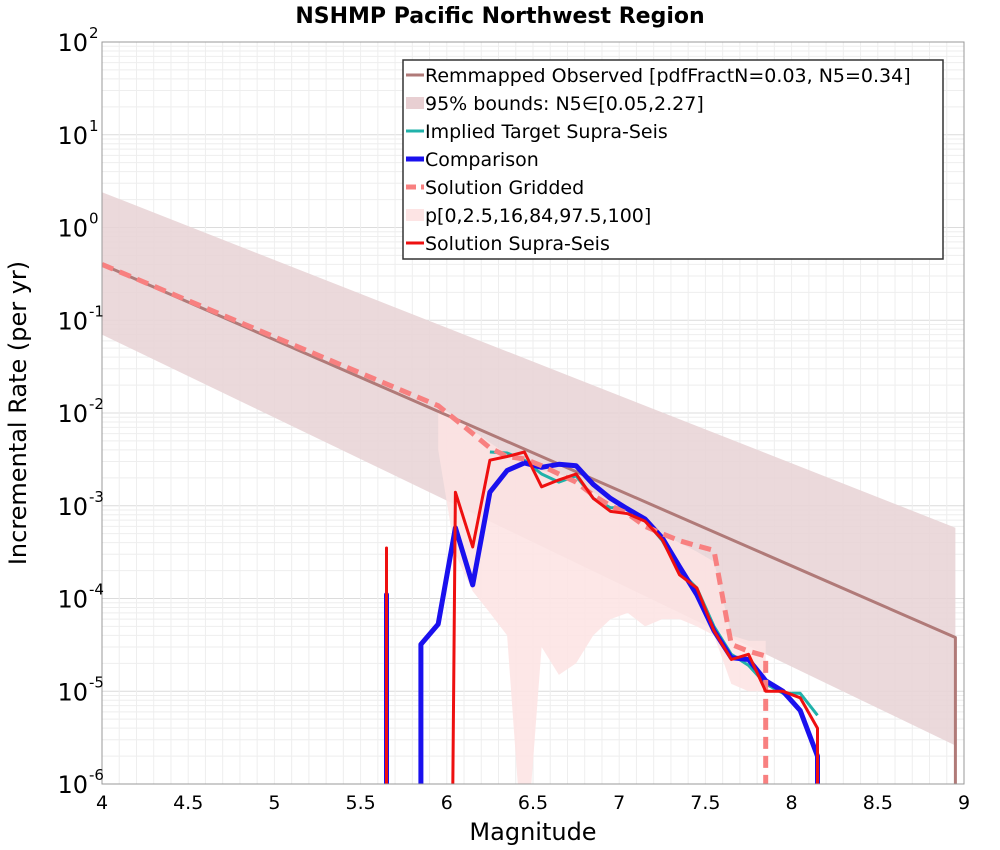  I want to click on y-tick-exponent: -6, so click(96, 775).